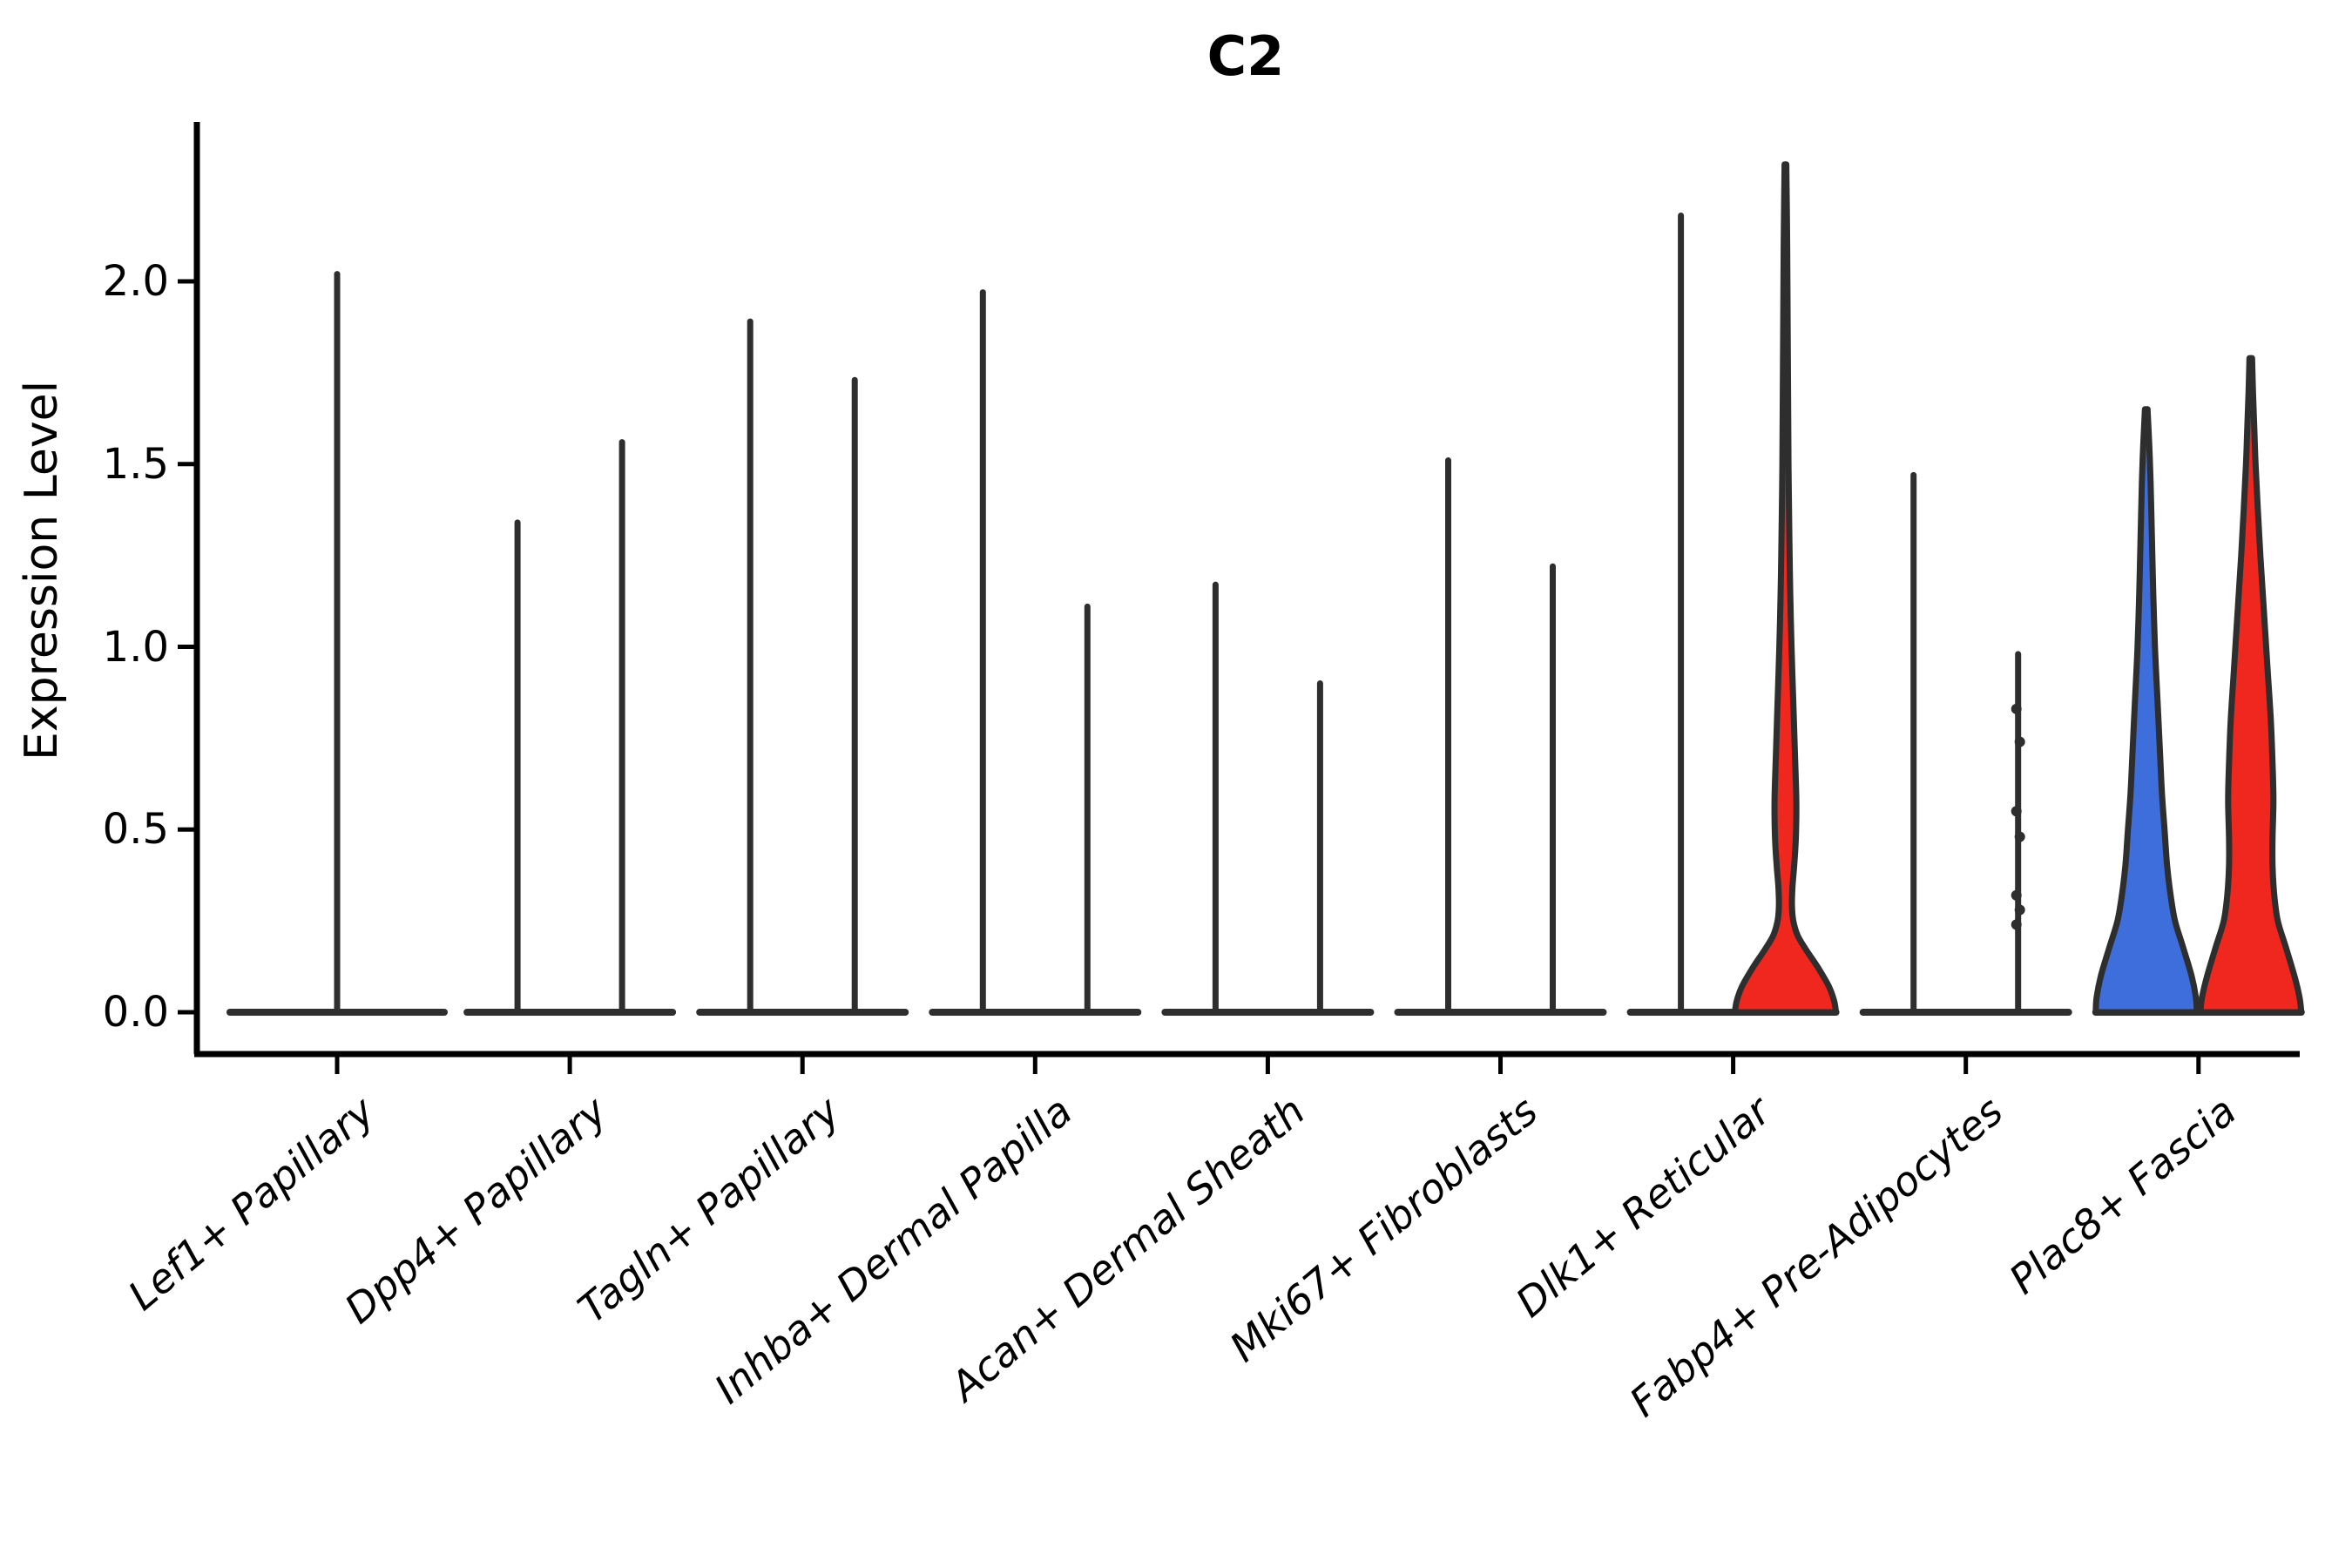 Image resolution: width=2352 pixels, height=1568 pixels. What do you see at coordinates (135, 830) in the screenshot?
I see `y-tick-label: 0.5` at bounding box center [135, 830].